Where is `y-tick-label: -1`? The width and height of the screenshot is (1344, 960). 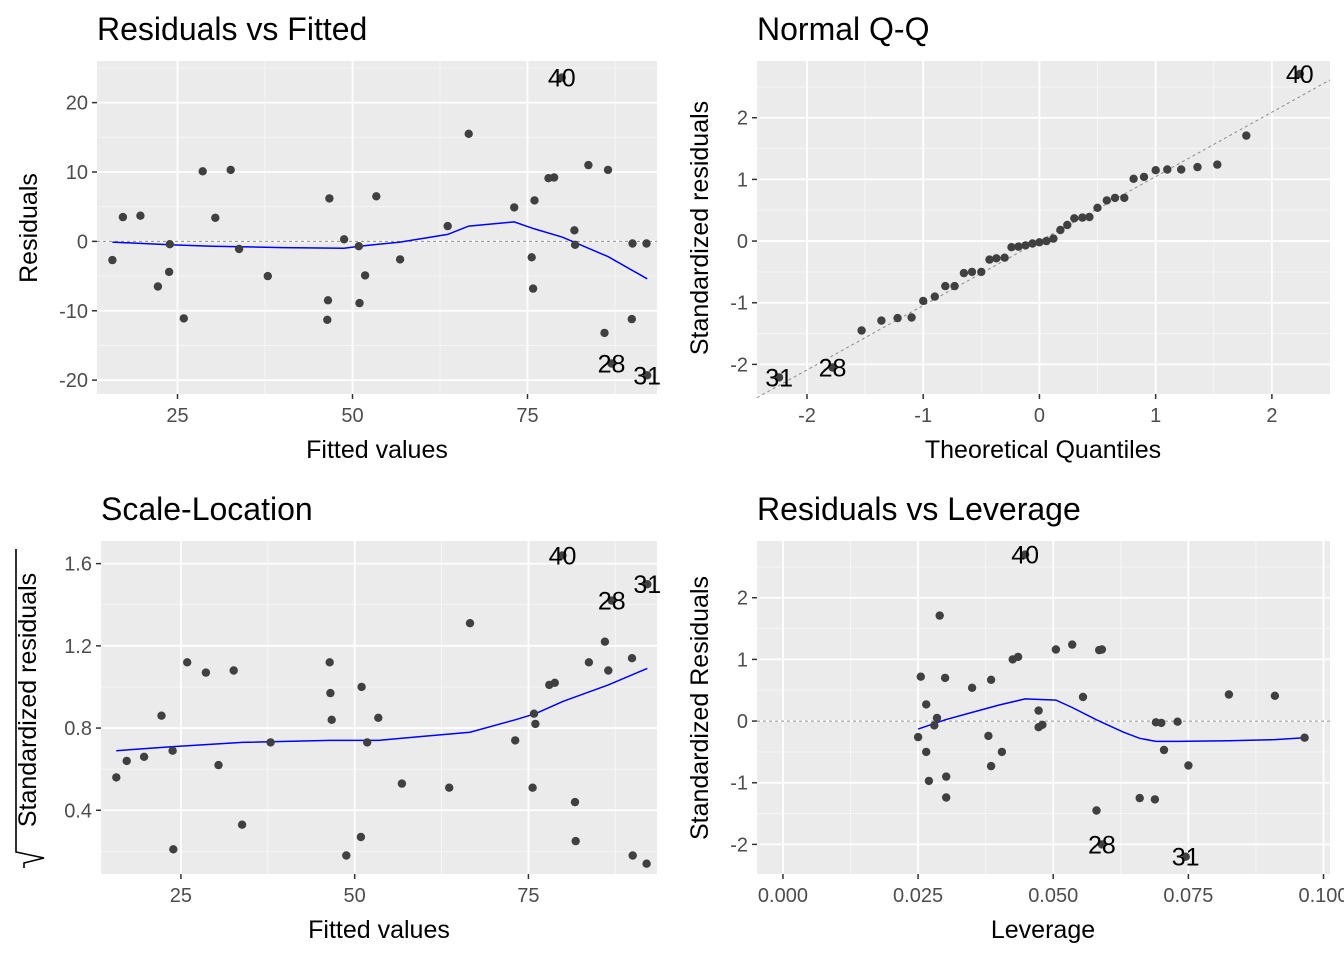
y-tick-label: -1 is located at coordinates (739, 784).